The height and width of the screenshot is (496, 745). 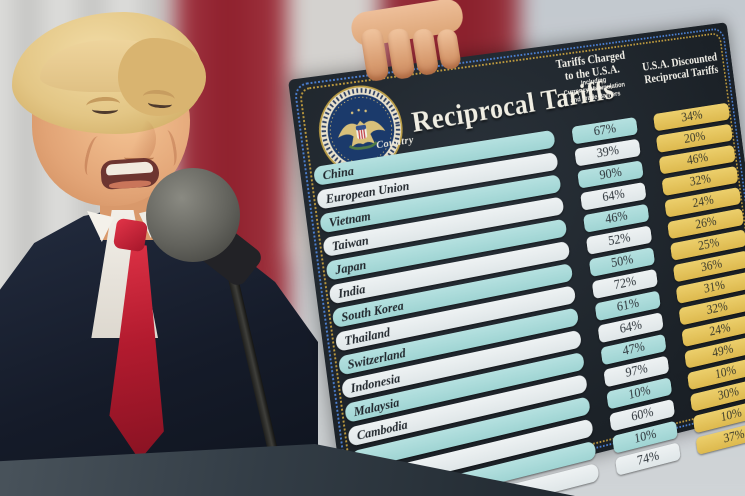 I want to click on left-eye, so click(x=105, y=109).